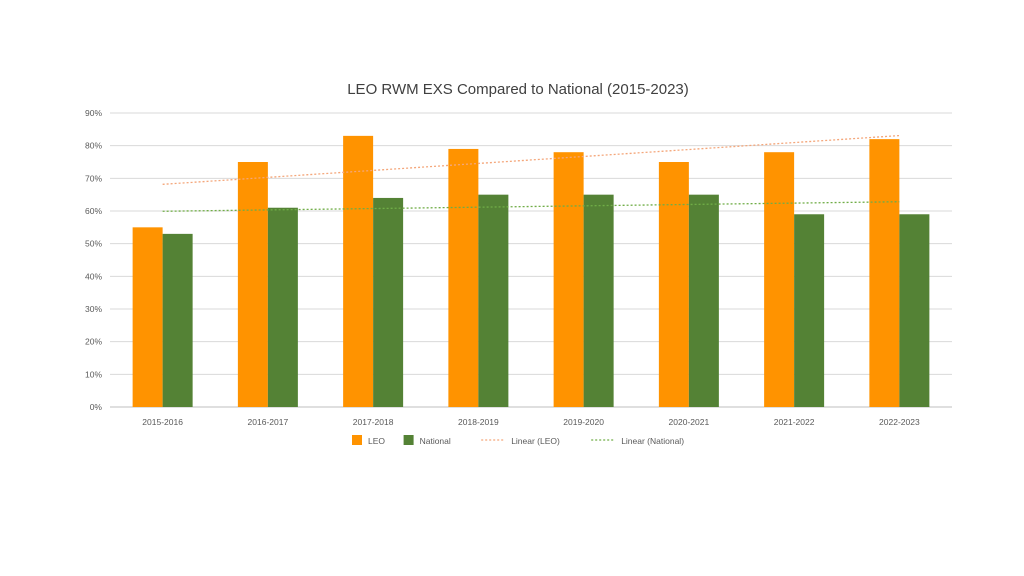 The width and height of the screenshot is (1024, 576). I want to click on x-tick-label: 2020-2021, so click(689, 422).